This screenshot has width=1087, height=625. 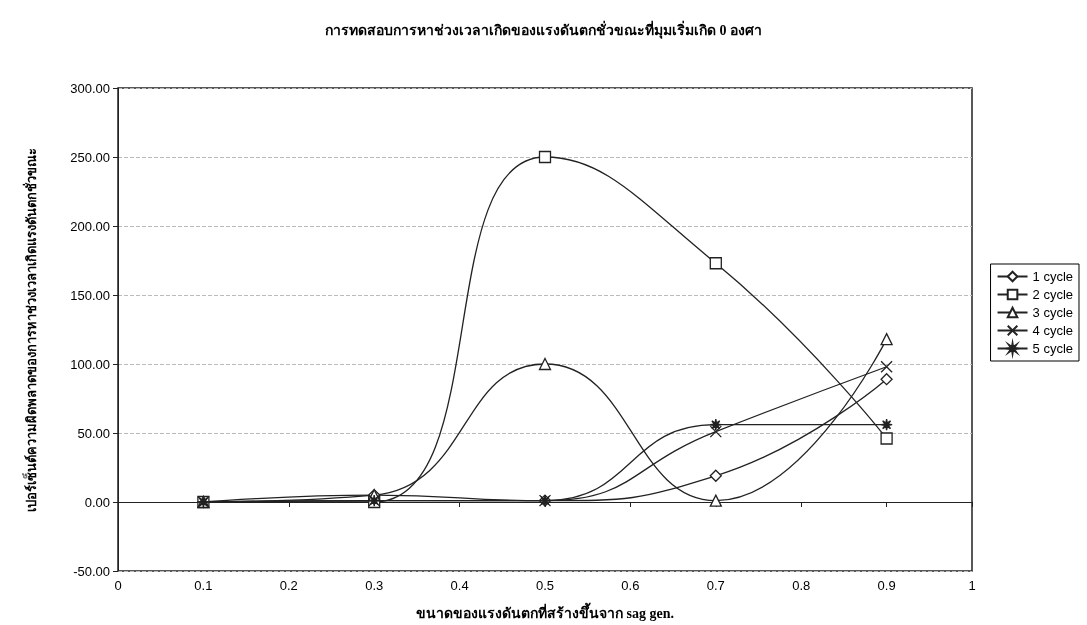 I want to click on y-tick-label: -50.00, so click(x=91, y=571).